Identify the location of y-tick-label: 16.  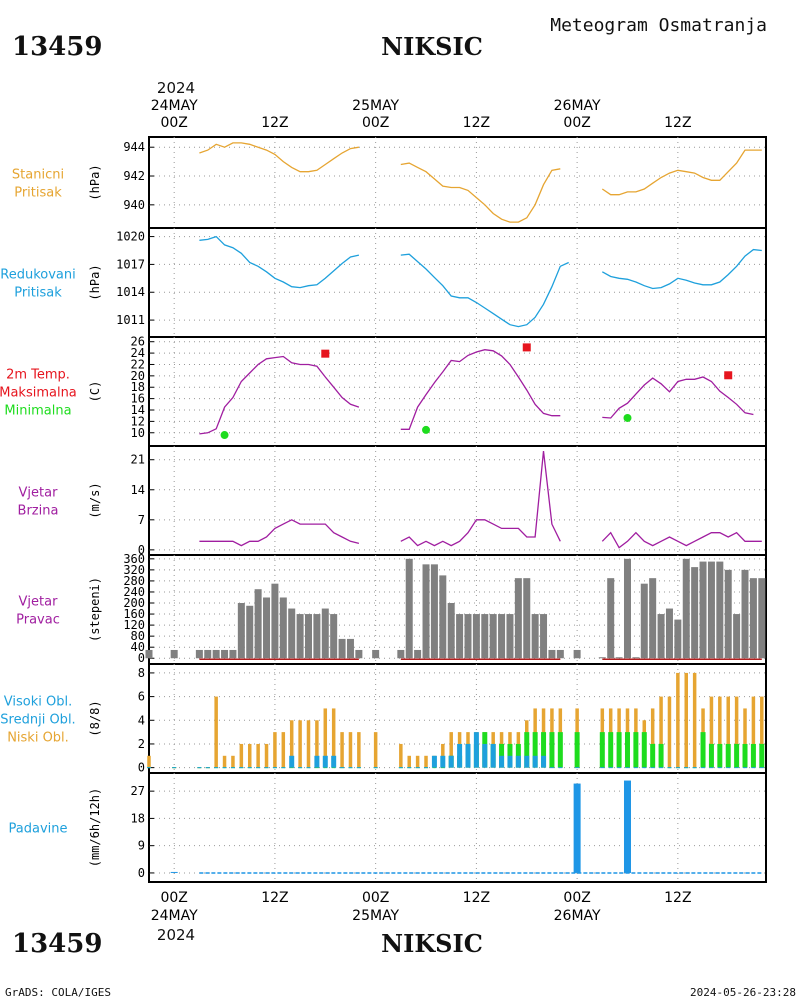
(138, 399).